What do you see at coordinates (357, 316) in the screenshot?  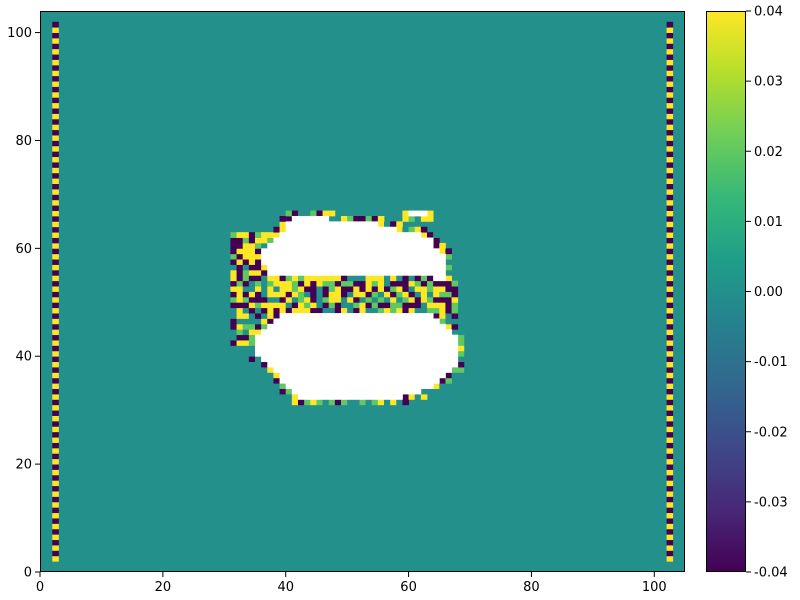 I see `lower-blob-row` at bounding box center [357, 316].